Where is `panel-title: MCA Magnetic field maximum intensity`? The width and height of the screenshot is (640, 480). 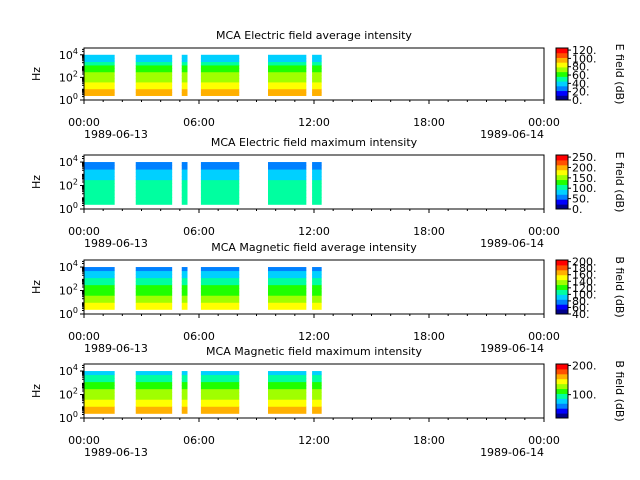
panel-title: MCA Magnetic field maximum intensity is located at coordinates (314, 351).